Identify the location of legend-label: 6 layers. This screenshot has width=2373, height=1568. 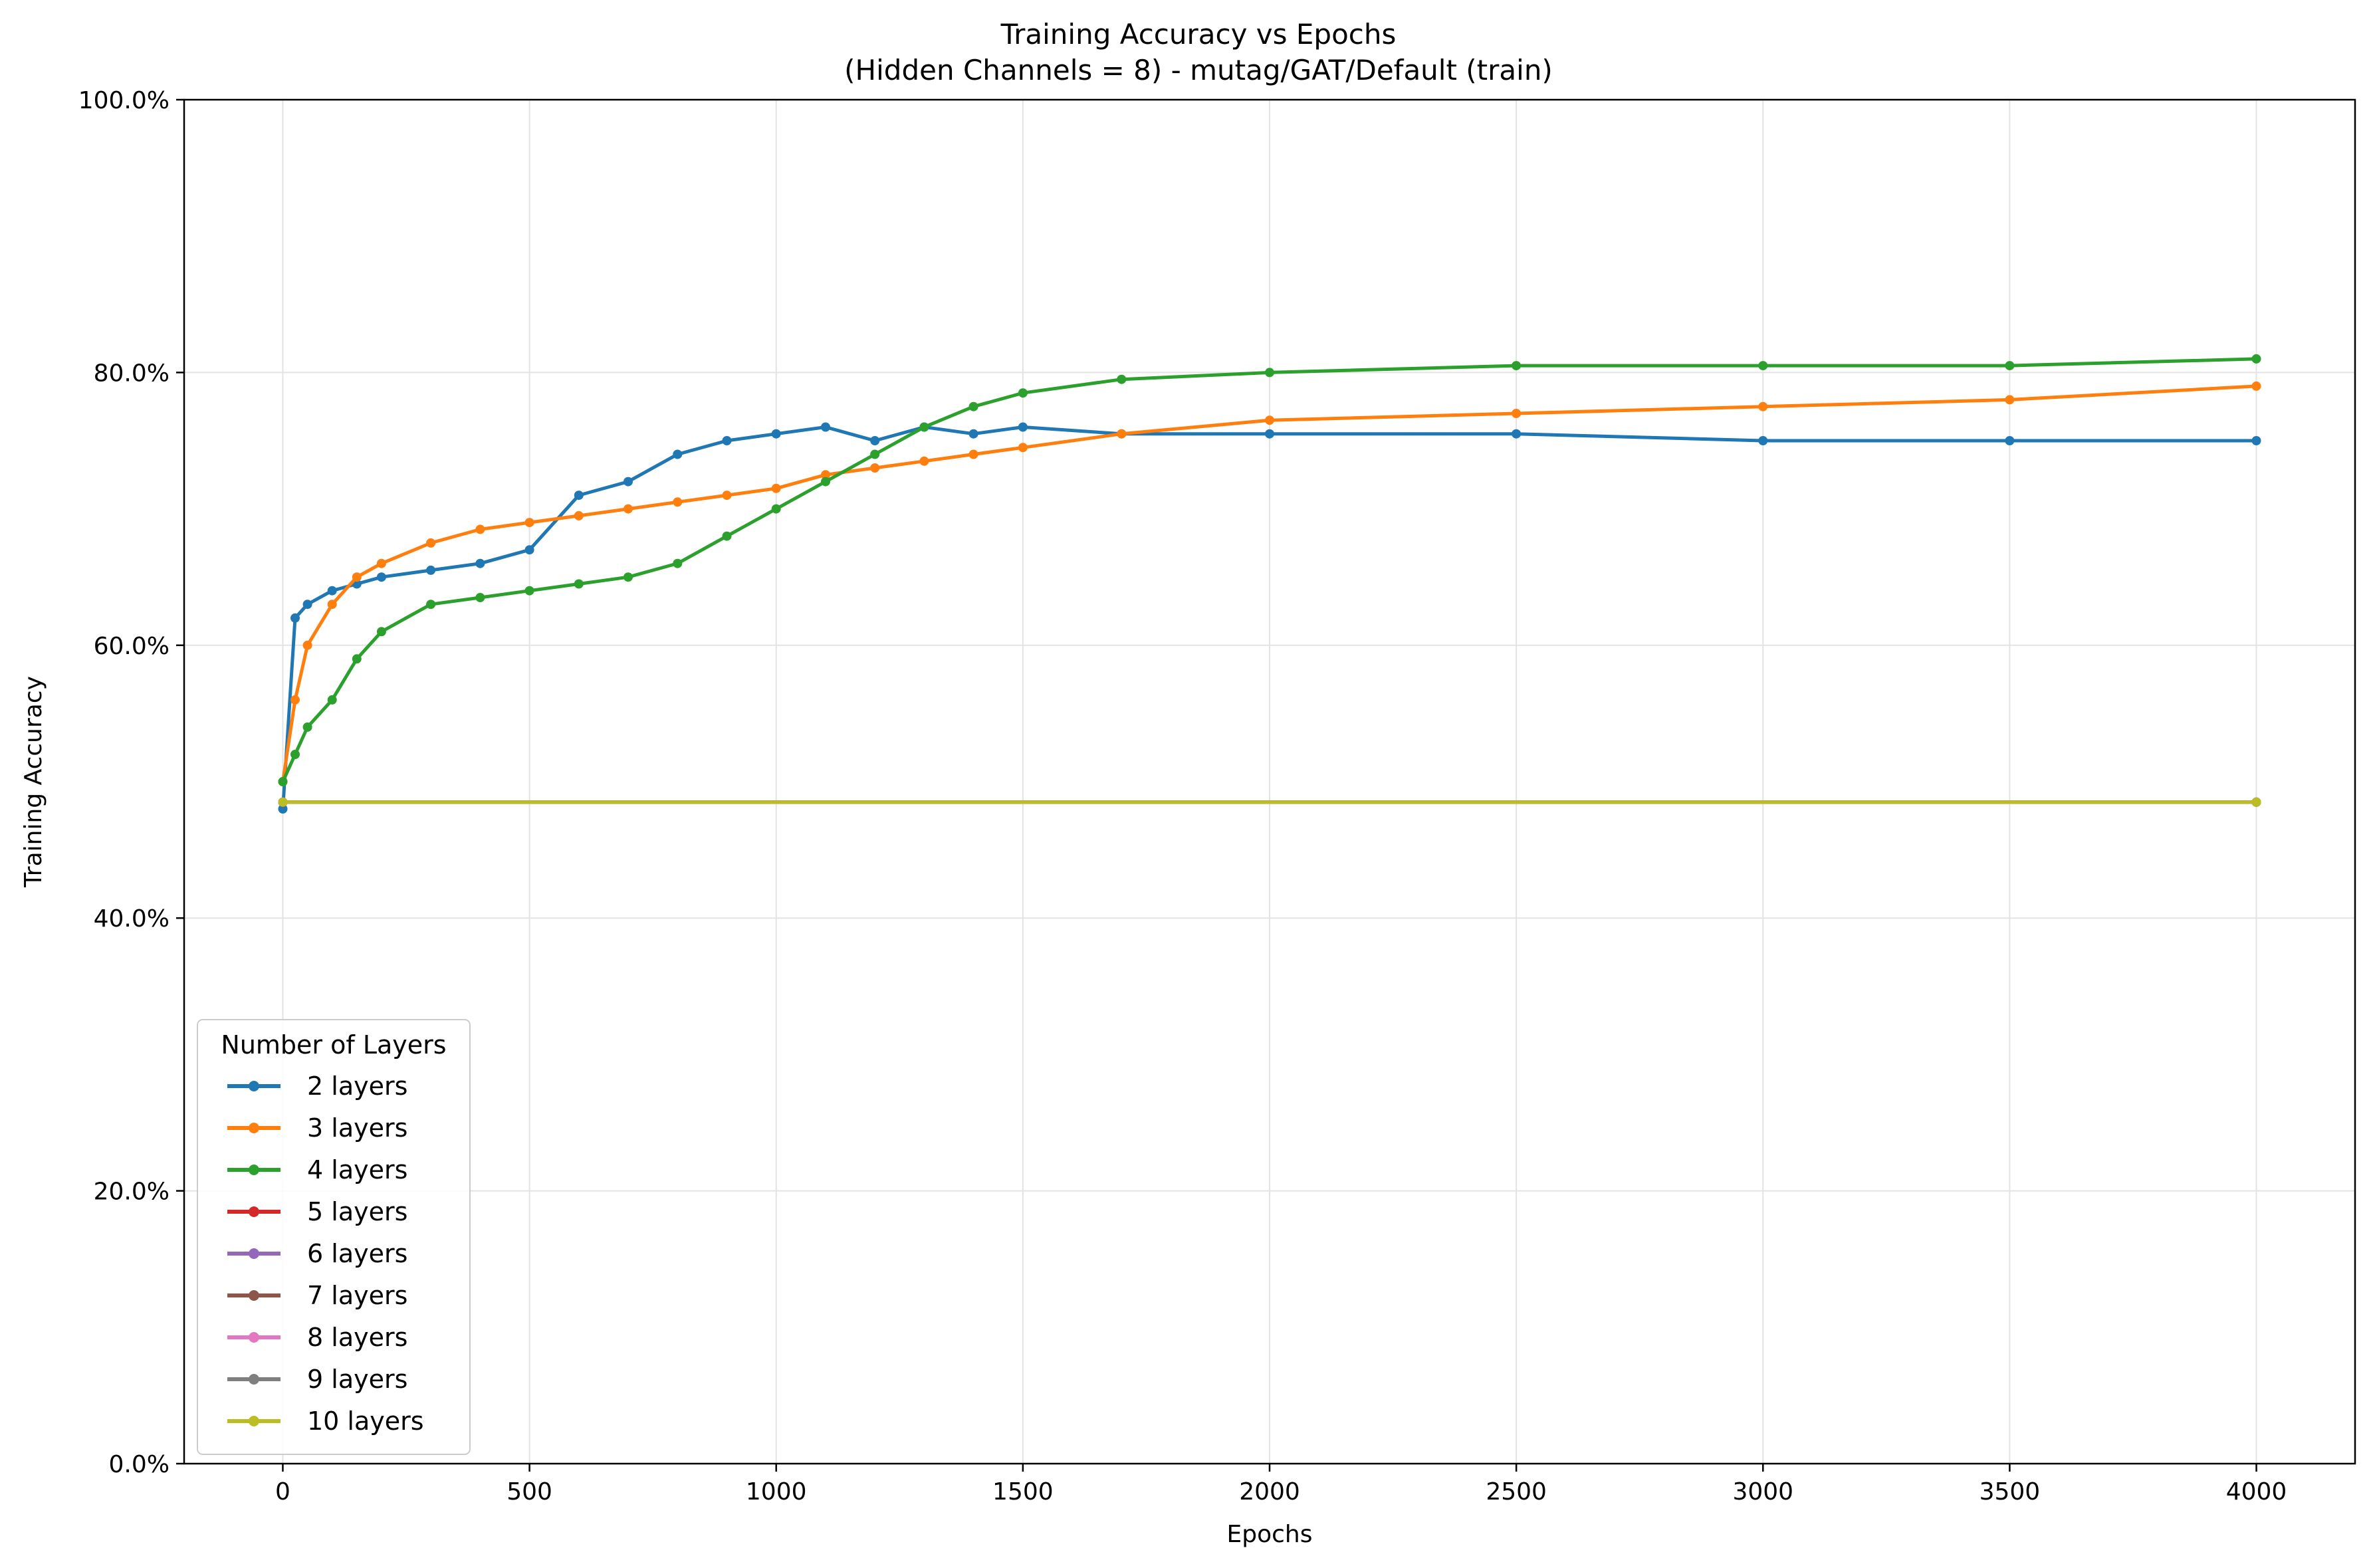
(357, 1253).